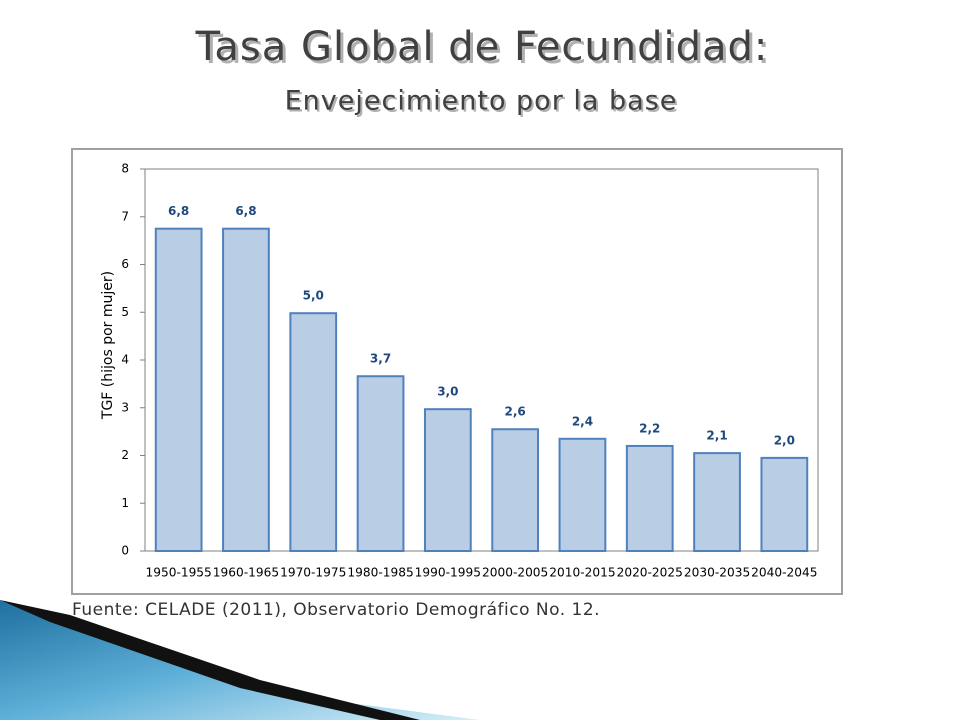 The height and width of the screenshot is (720, 960). I want to click on y-axis-label: TGF (hijos por mujer), so click(108, 345).